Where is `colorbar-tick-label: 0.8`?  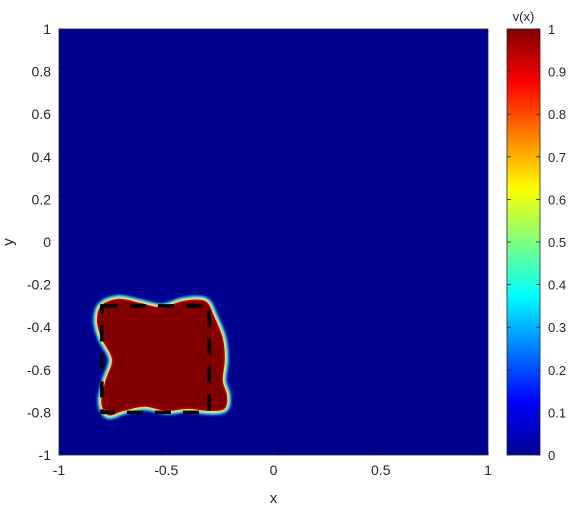
colorbar-tick-label: 0.8 is located at coordinates (557, 114).